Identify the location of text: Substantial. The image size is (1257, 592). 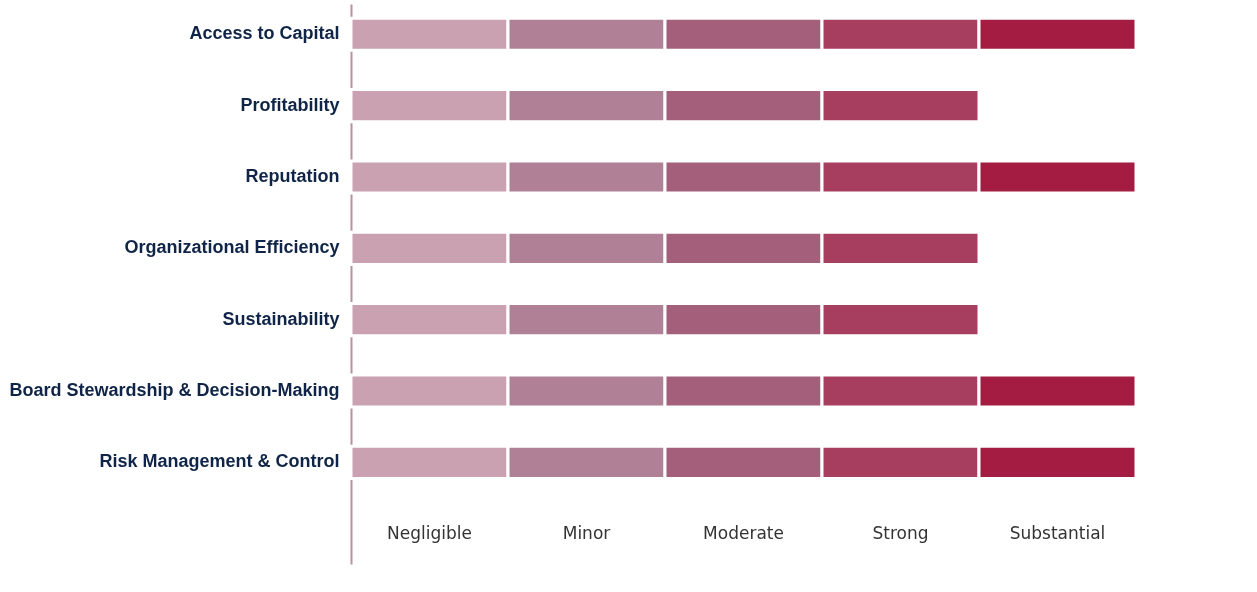
(1057, 532).